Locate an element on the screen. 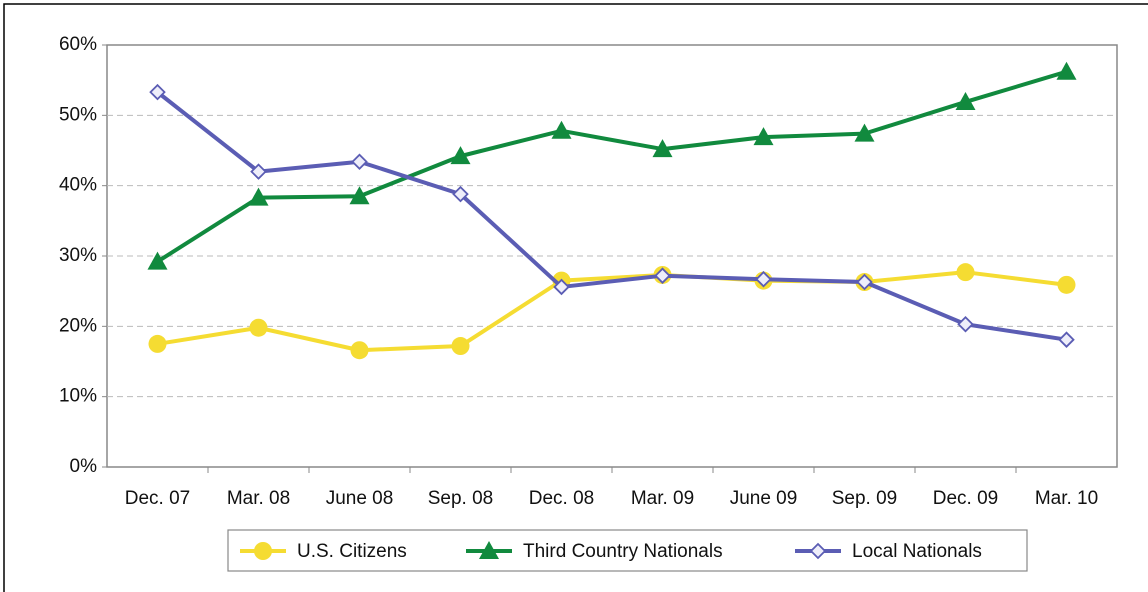 The height and width of the screenshot is (592, 1148). x-tick-label: Mar. 08 is located at coordinates (258, 498).